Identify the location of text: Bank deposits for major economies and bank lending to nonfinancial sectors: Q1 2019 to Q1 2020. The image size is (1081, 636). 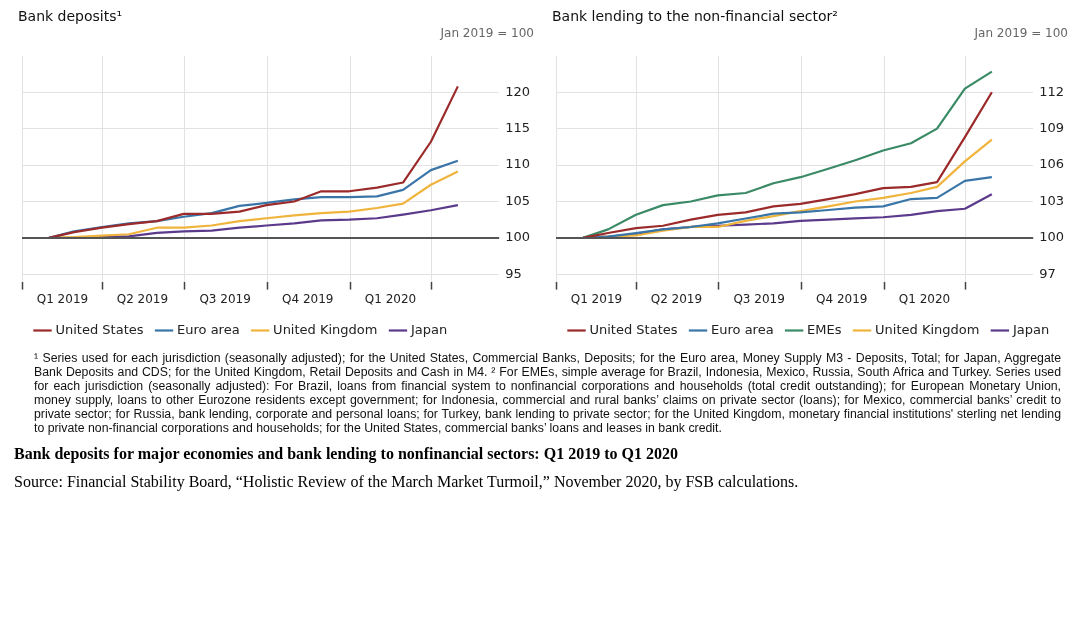
(346, 453).